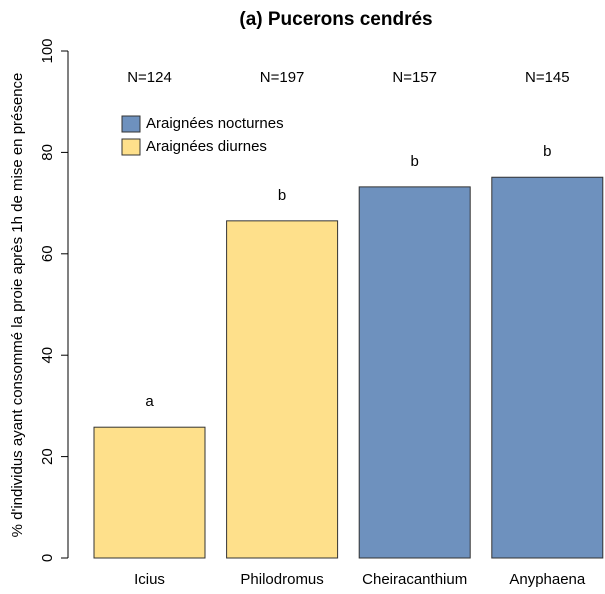 The image size is (605, 594). What do you see at coordinates (47, 253) in the screenshot?
I see `y-tick-label: 60` at bounding box center [47, 253].